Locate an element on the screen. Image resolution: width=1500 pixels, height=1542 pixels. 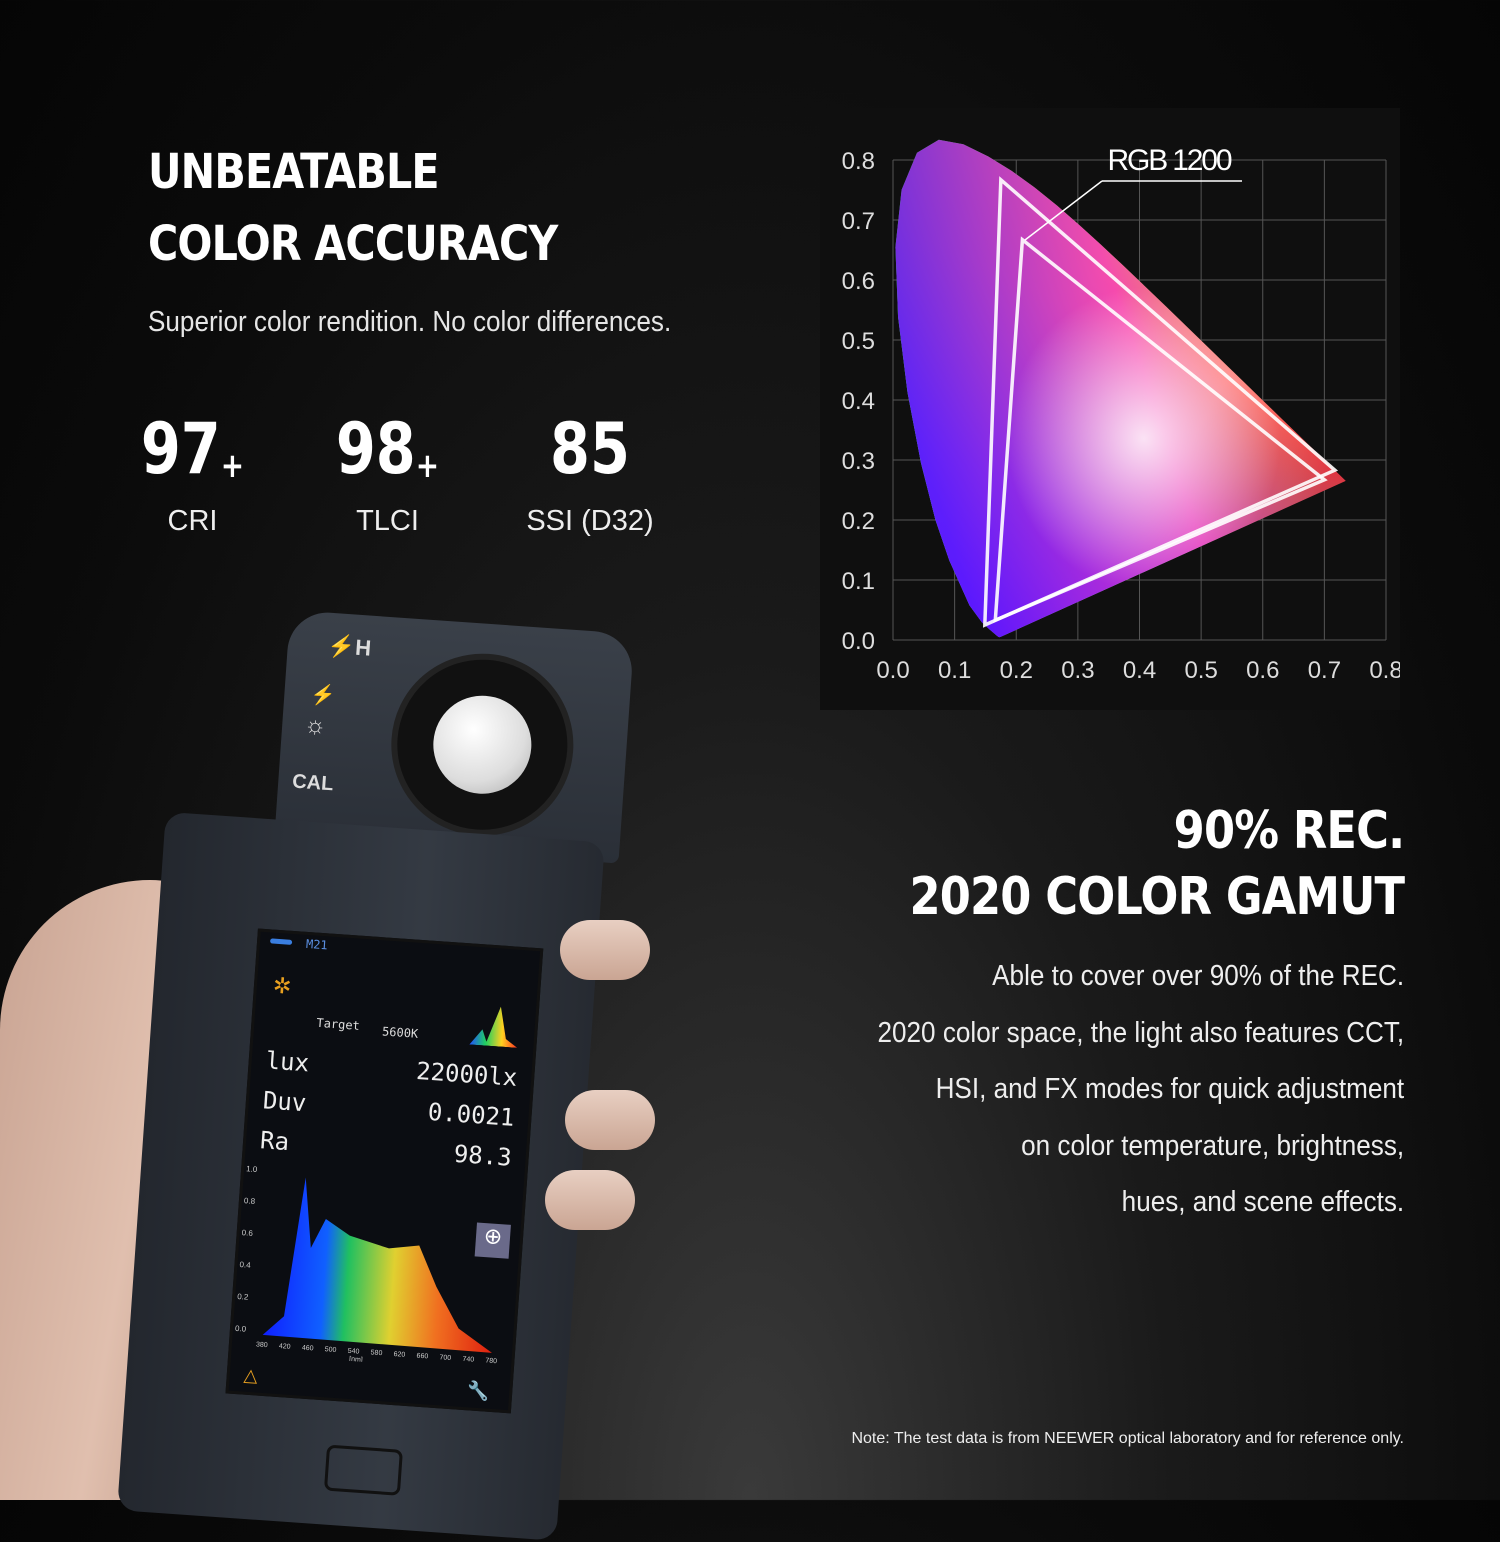
x-tick-label: 0.6 is located at coordinates (1262, 670).